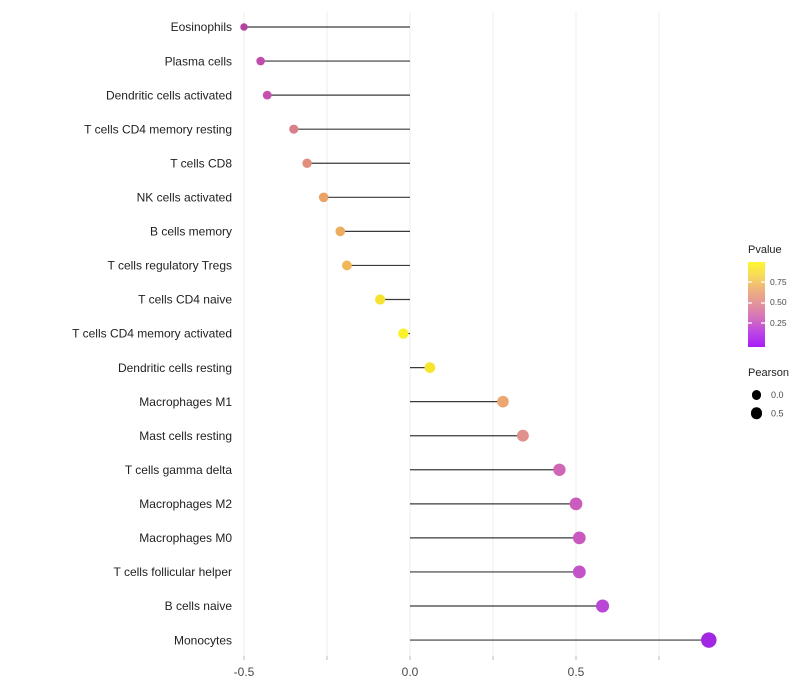 The image size is (800, 700). What do you see at coordinates (756, 304) in the screenshot?
I see `pvalue-colorbar` at bounding box center [756, 304].